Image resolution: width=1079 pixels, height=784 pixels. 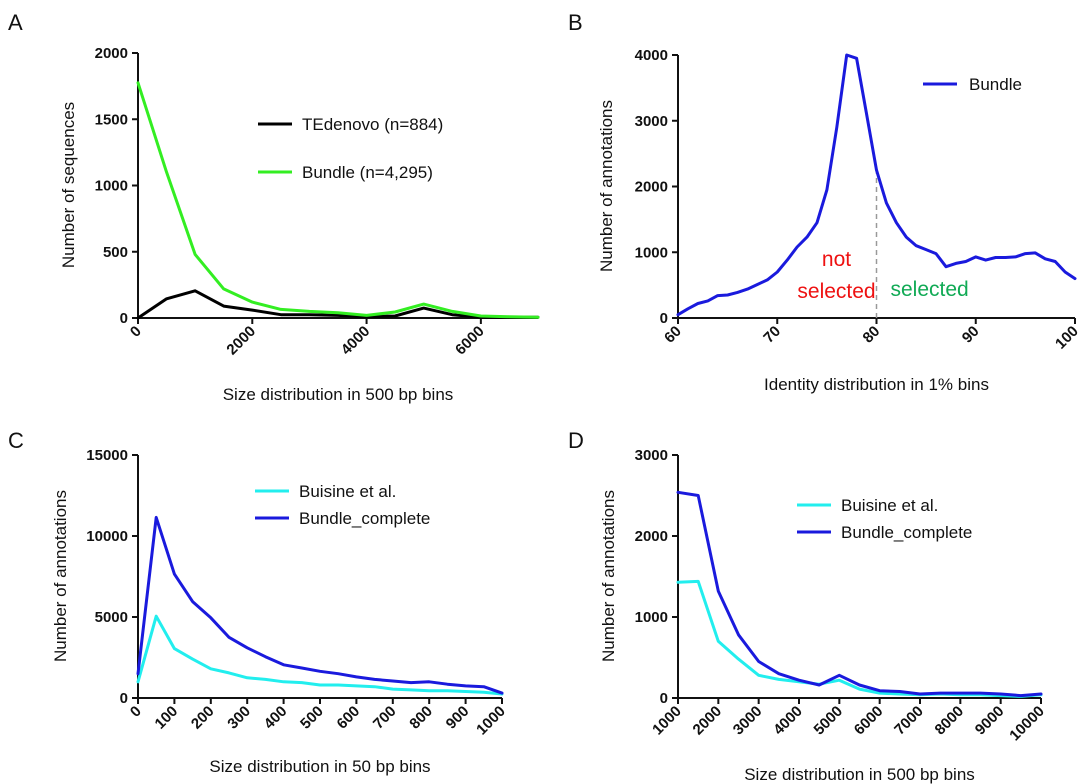 I want to click on x-tick-label: 10000, so click(x=1027, y=724).